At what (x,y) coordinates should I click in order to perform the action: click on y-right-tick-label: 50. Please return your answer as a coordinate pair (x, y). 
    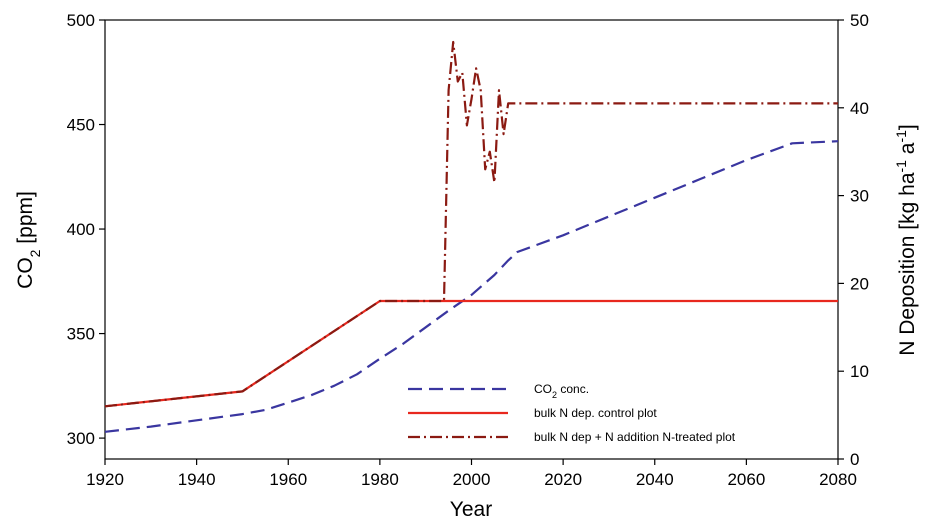
    Looking at the image, I should click on (859, 20).